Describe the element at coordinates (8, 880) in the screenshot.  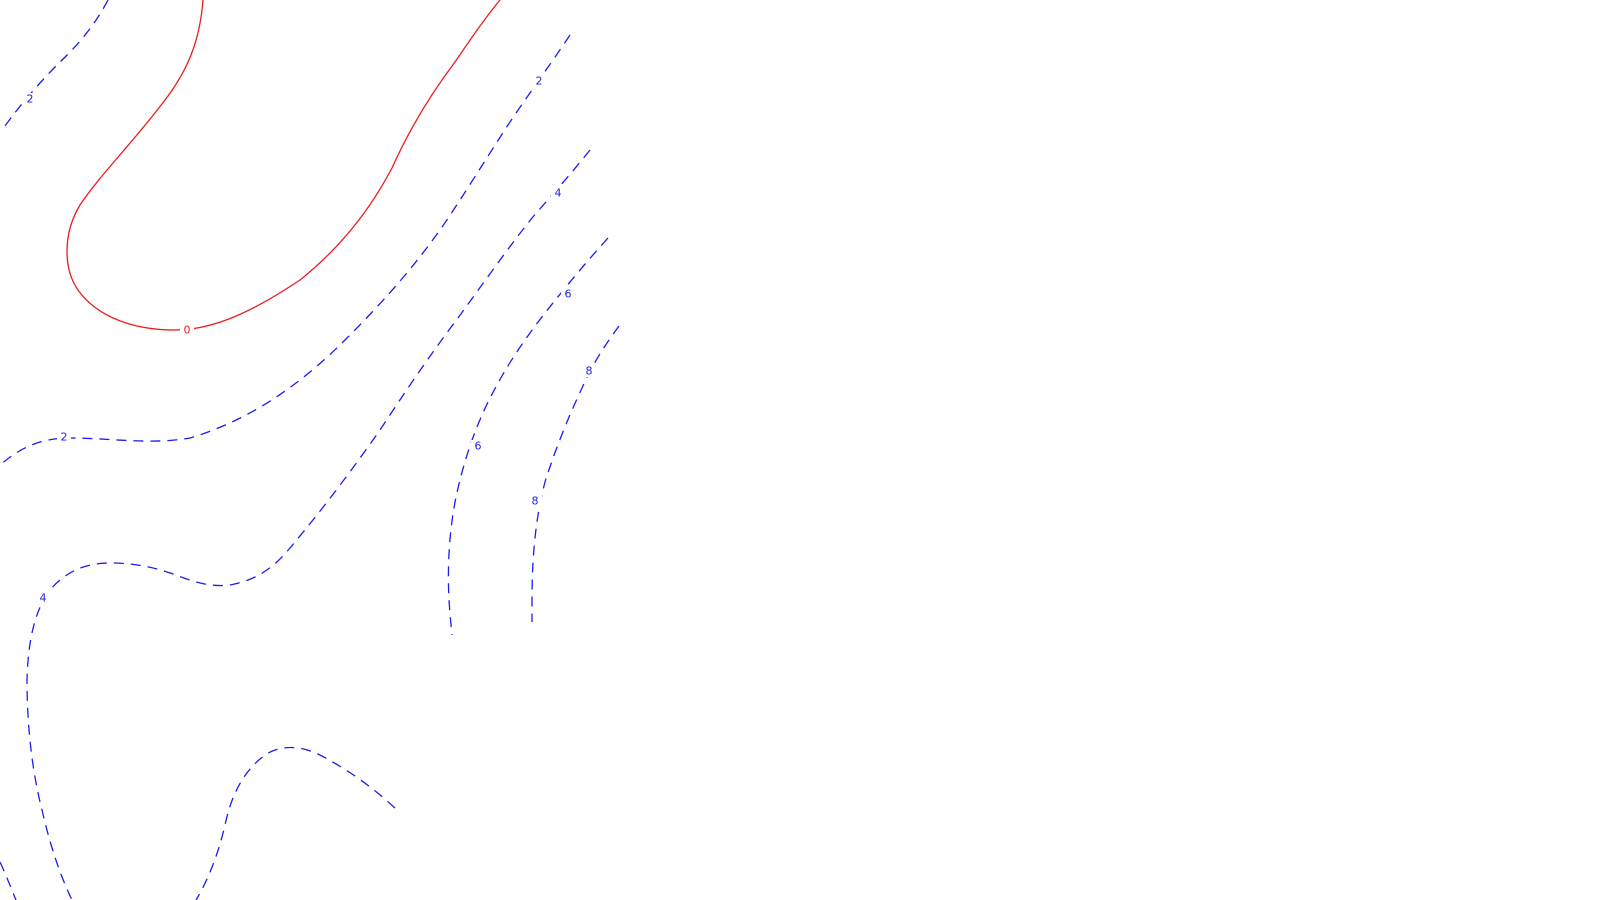
I see `contour-line-4-corner` at that location.